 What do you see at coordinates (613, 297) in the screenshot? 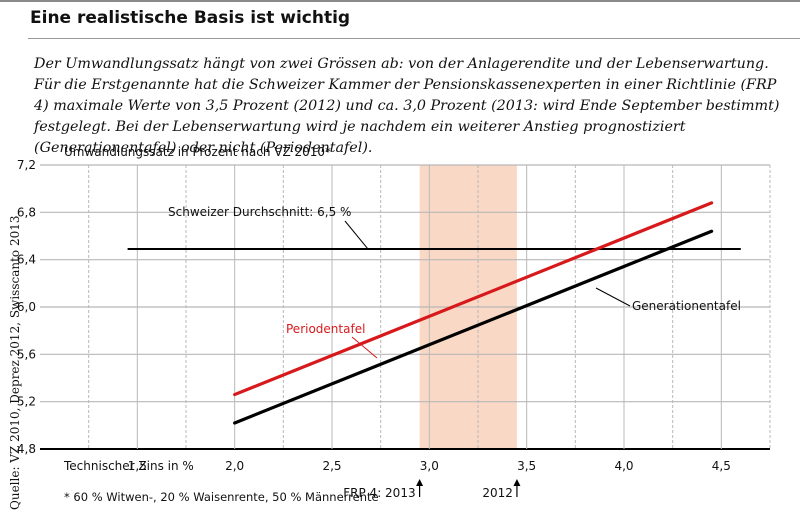
I see `series-label-leader-generationentafel` at bounding box center [613, 297].